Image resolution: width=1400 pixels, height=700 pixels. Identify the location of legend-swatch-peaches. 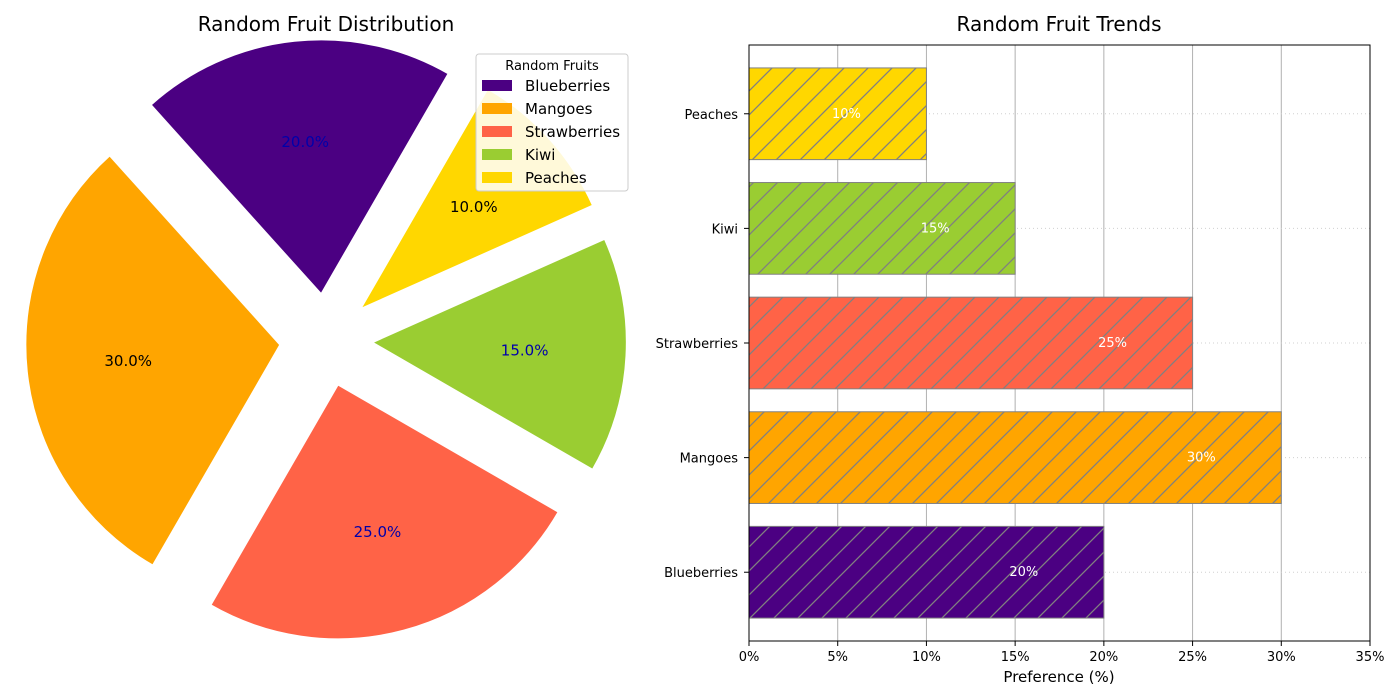
(497, 177).